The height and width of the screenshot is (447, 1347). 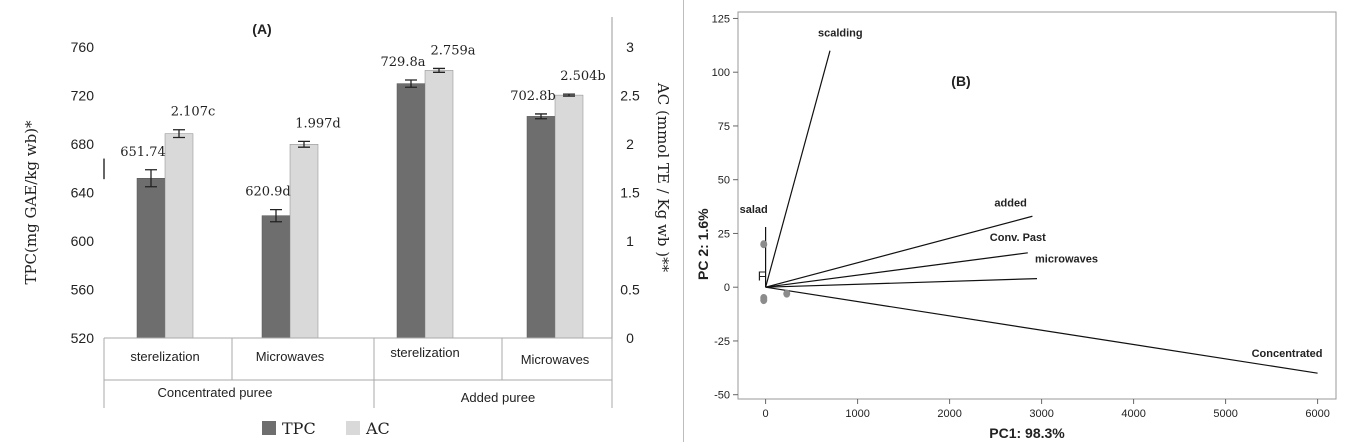 What do you see at coordinates (261, 29) in the screenshot?
I see `panel-a-title: (A)` at bounding box center [261, 29].